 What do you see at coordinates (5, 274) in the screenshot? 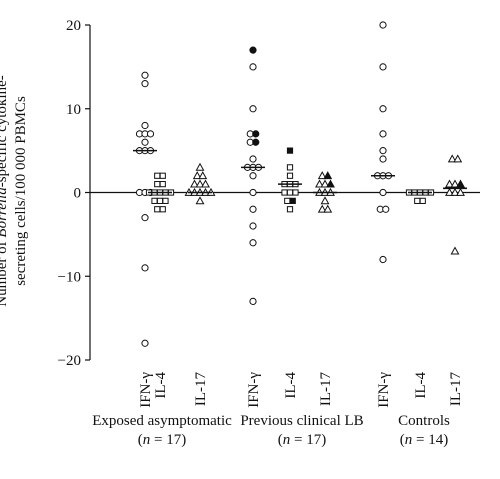
I see `y-axis-label-part-1: Number of` at bounding box center [5, 274].